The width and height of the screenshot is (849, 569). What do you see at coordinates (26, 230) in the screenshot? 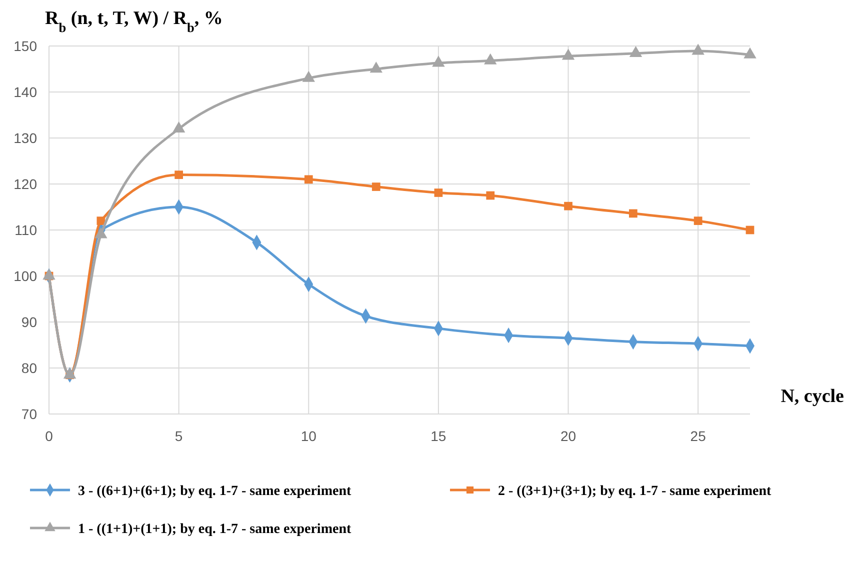
I see `y-tick-label: 110` at bounding box center [26, 230].